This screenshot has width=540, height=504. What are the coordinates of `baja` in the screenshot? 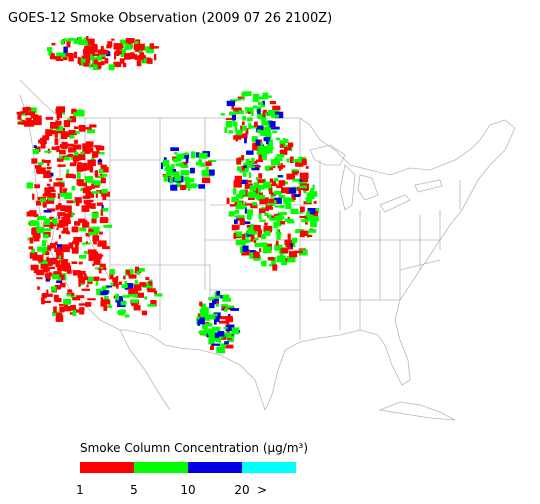 It's located at (145, 370).